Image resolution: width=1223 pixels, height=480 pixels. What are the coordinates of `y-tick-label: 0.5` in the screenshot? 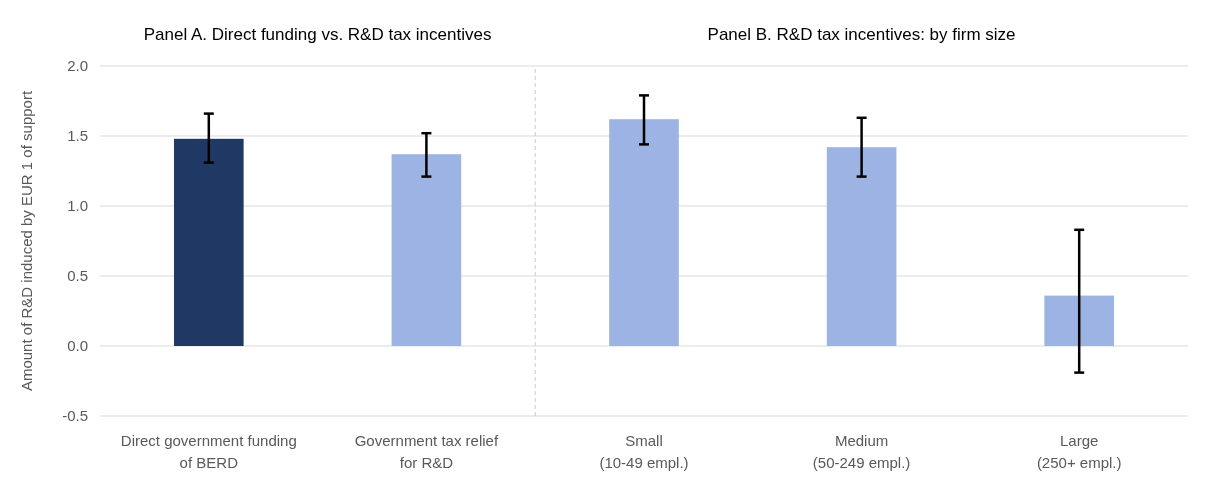 It's located at (77, 276).